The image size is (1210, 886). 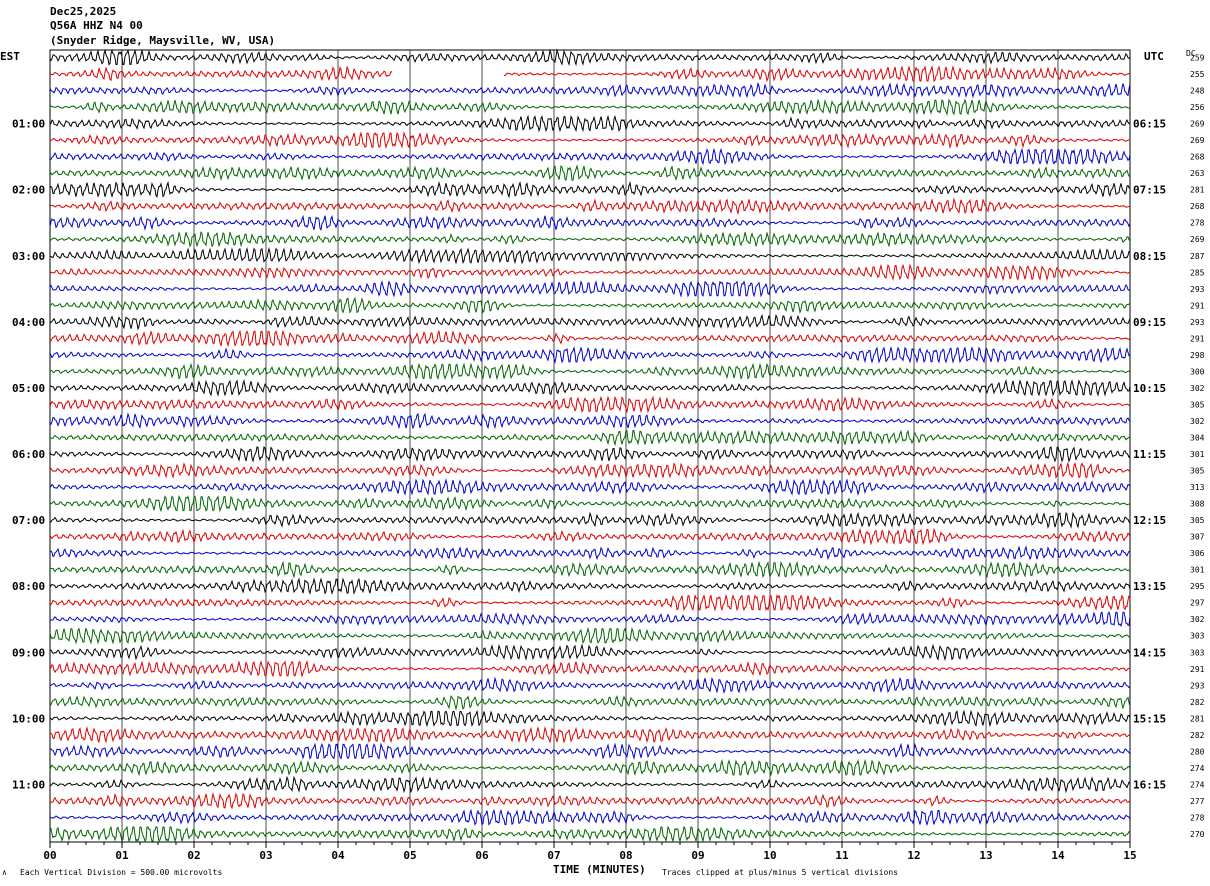 What do you see at coordinates (1149, 586) in the screenshot?
I see `right-hour-label: 13:15` at bounding box center [1149, 586].